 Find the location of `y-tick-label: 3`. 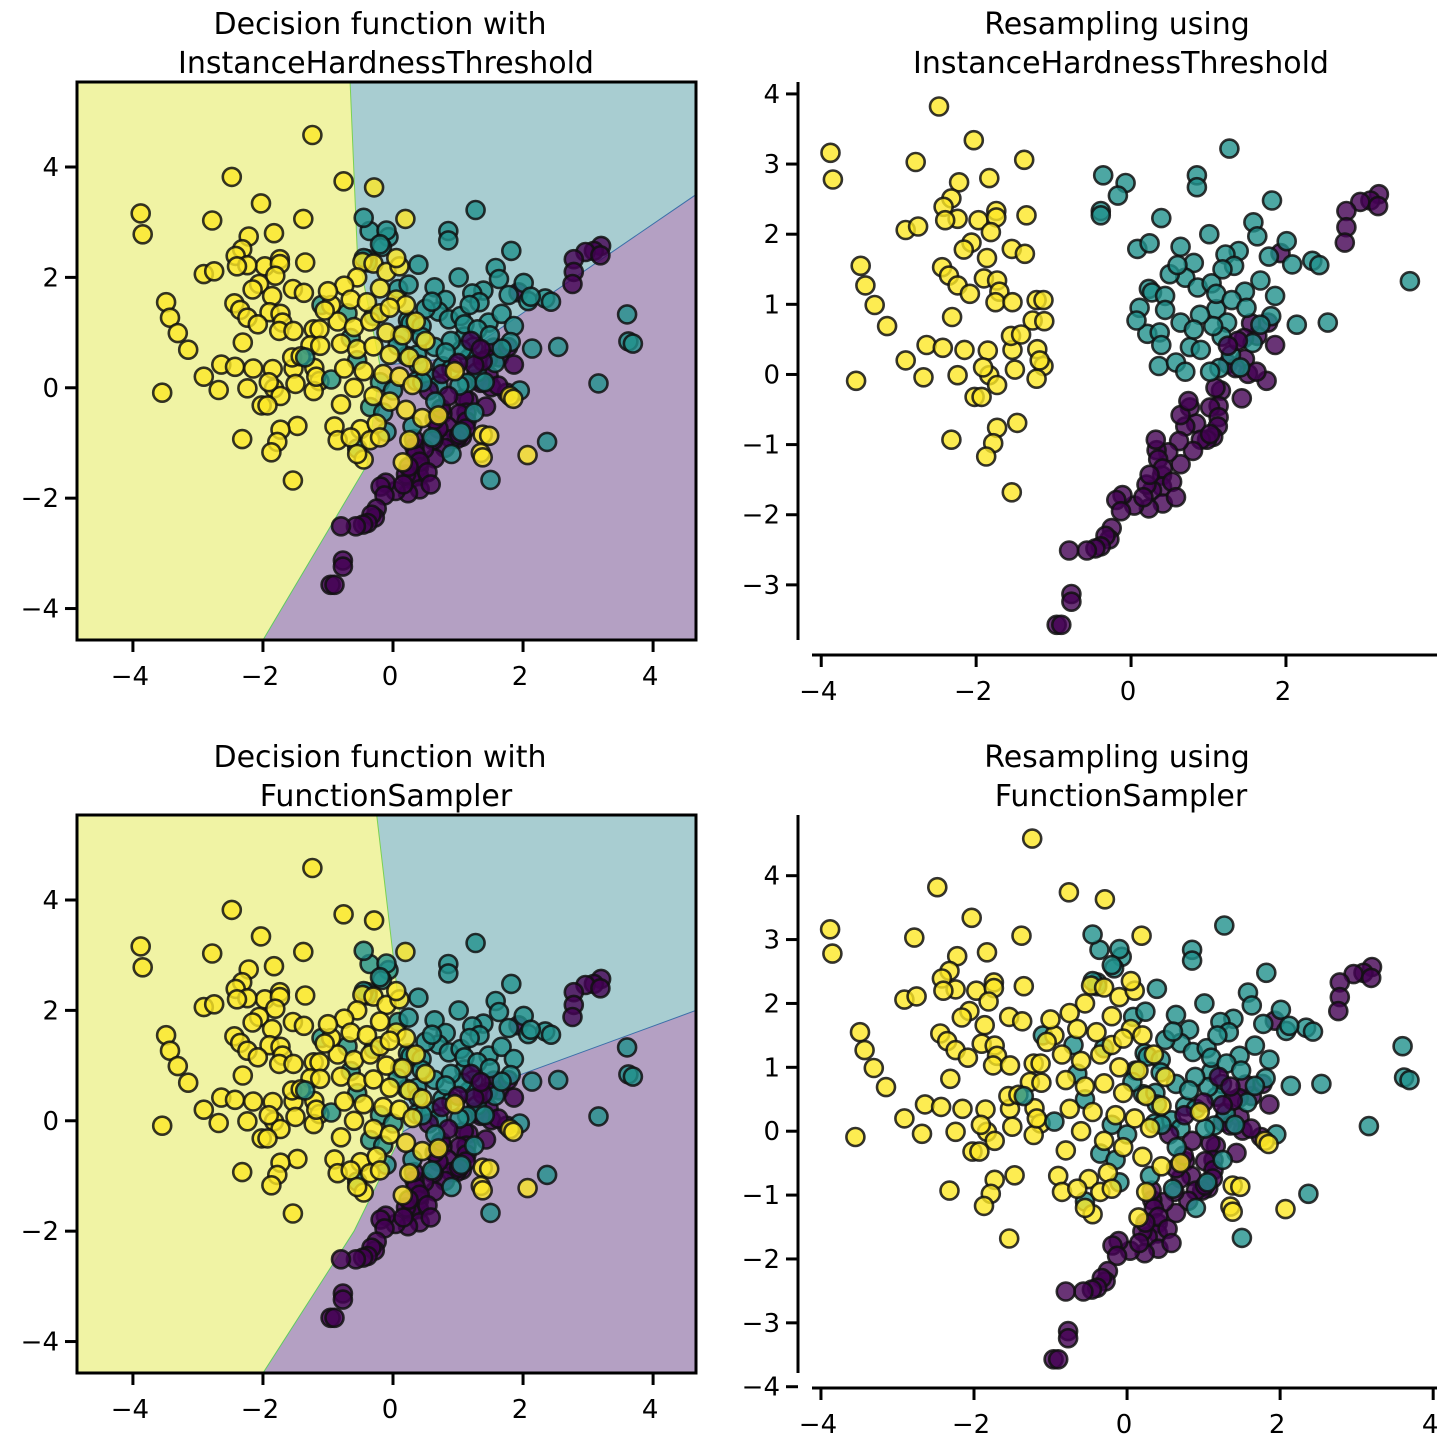

y-tick-label: 3 is located at coordinates (771, 165).